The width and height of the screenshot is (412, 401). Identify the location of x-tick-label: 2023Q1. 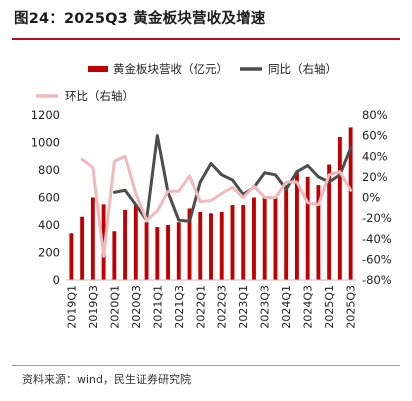
(243, 307).